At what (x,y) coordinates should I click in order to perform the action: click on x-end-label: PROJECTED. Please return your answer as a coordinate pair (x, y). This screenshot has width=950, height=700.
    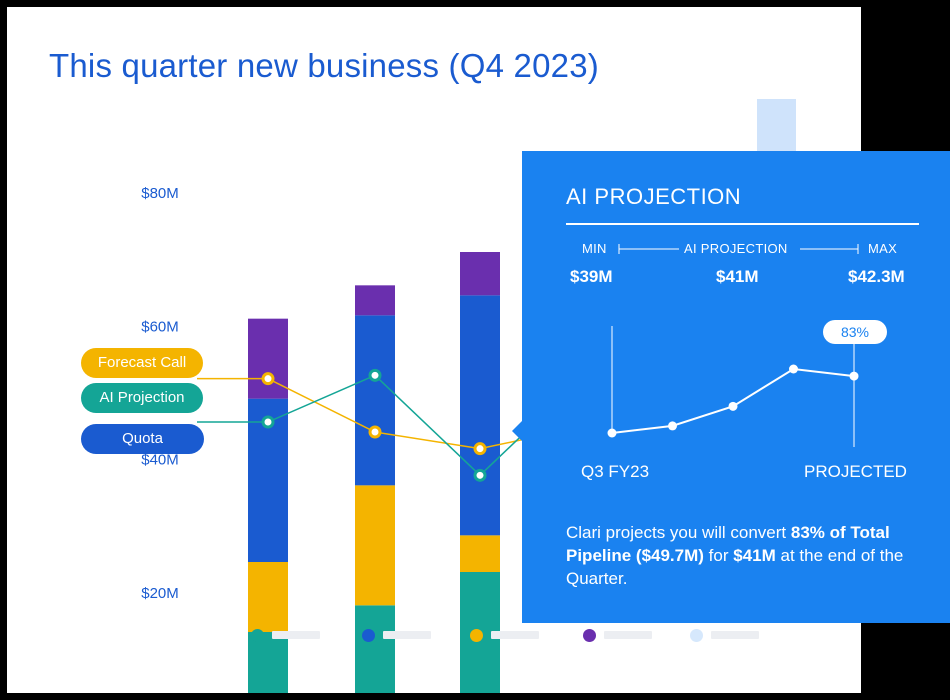
    Looking at the image, I should click on (855, 471).